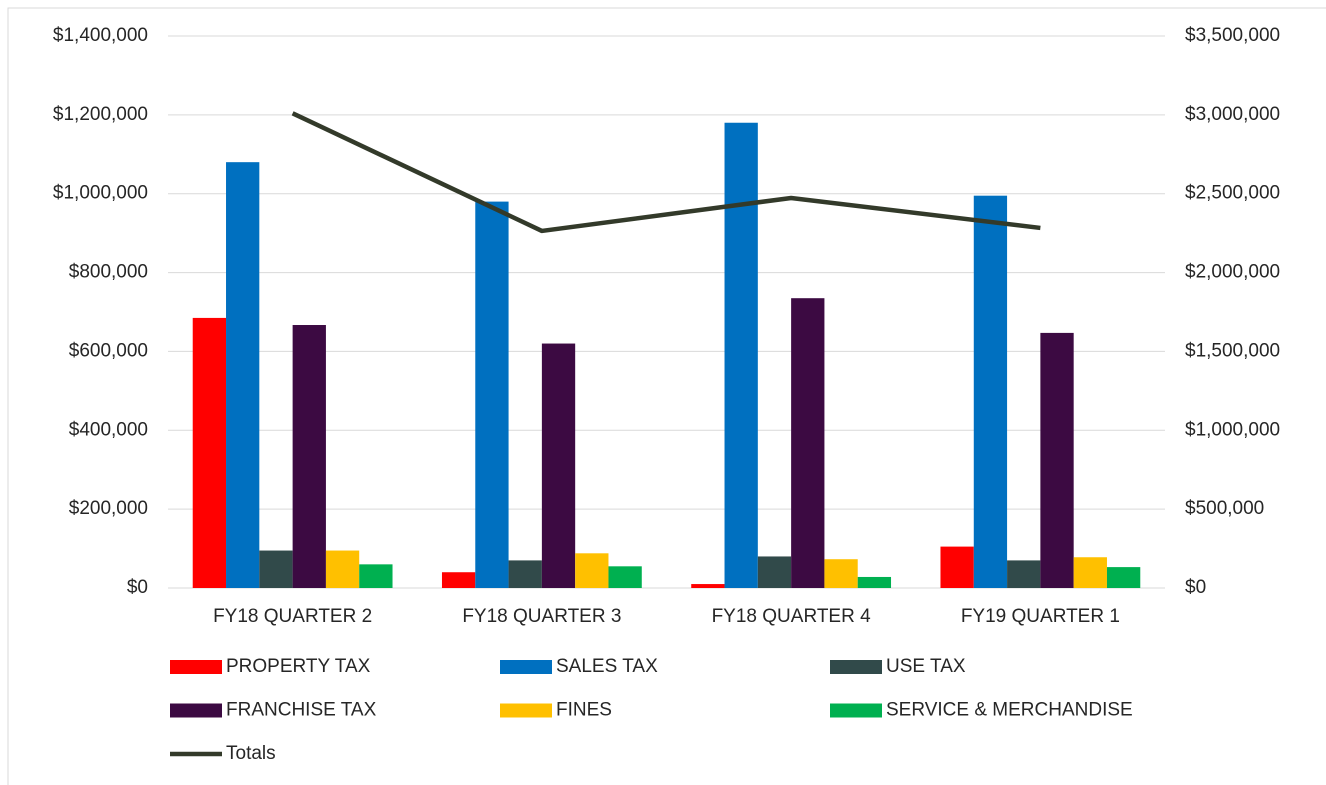 This screenshot has height=785, width=1326. I want to click on legend-label: PROPERTY TAX, so click(298, 666).